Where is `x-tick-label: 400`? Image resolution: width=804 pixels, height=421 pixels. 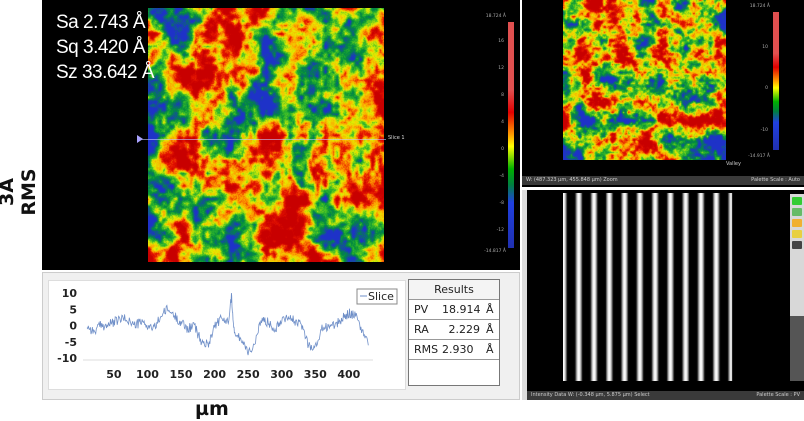
x-tick-label: 400 is located at coordinates (348, 374).